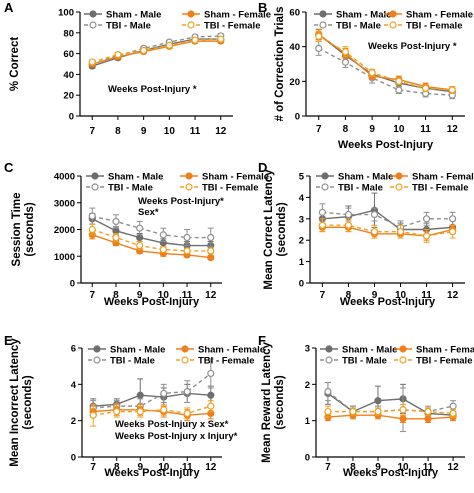 This screenshot has height=493, width=474. I want to click on y-tick-label: 40, so click(294, 47).